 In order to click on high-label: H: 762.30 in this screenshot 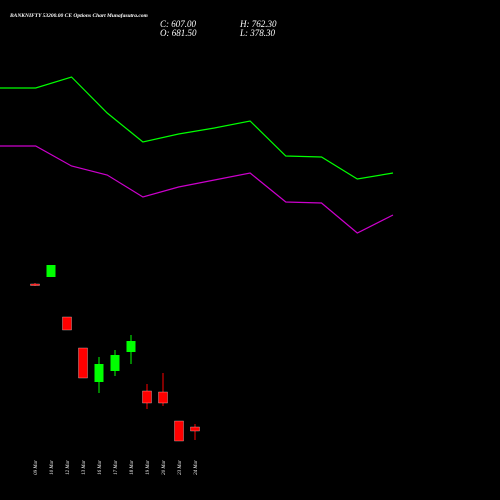, I will do `click(258, 24)`.